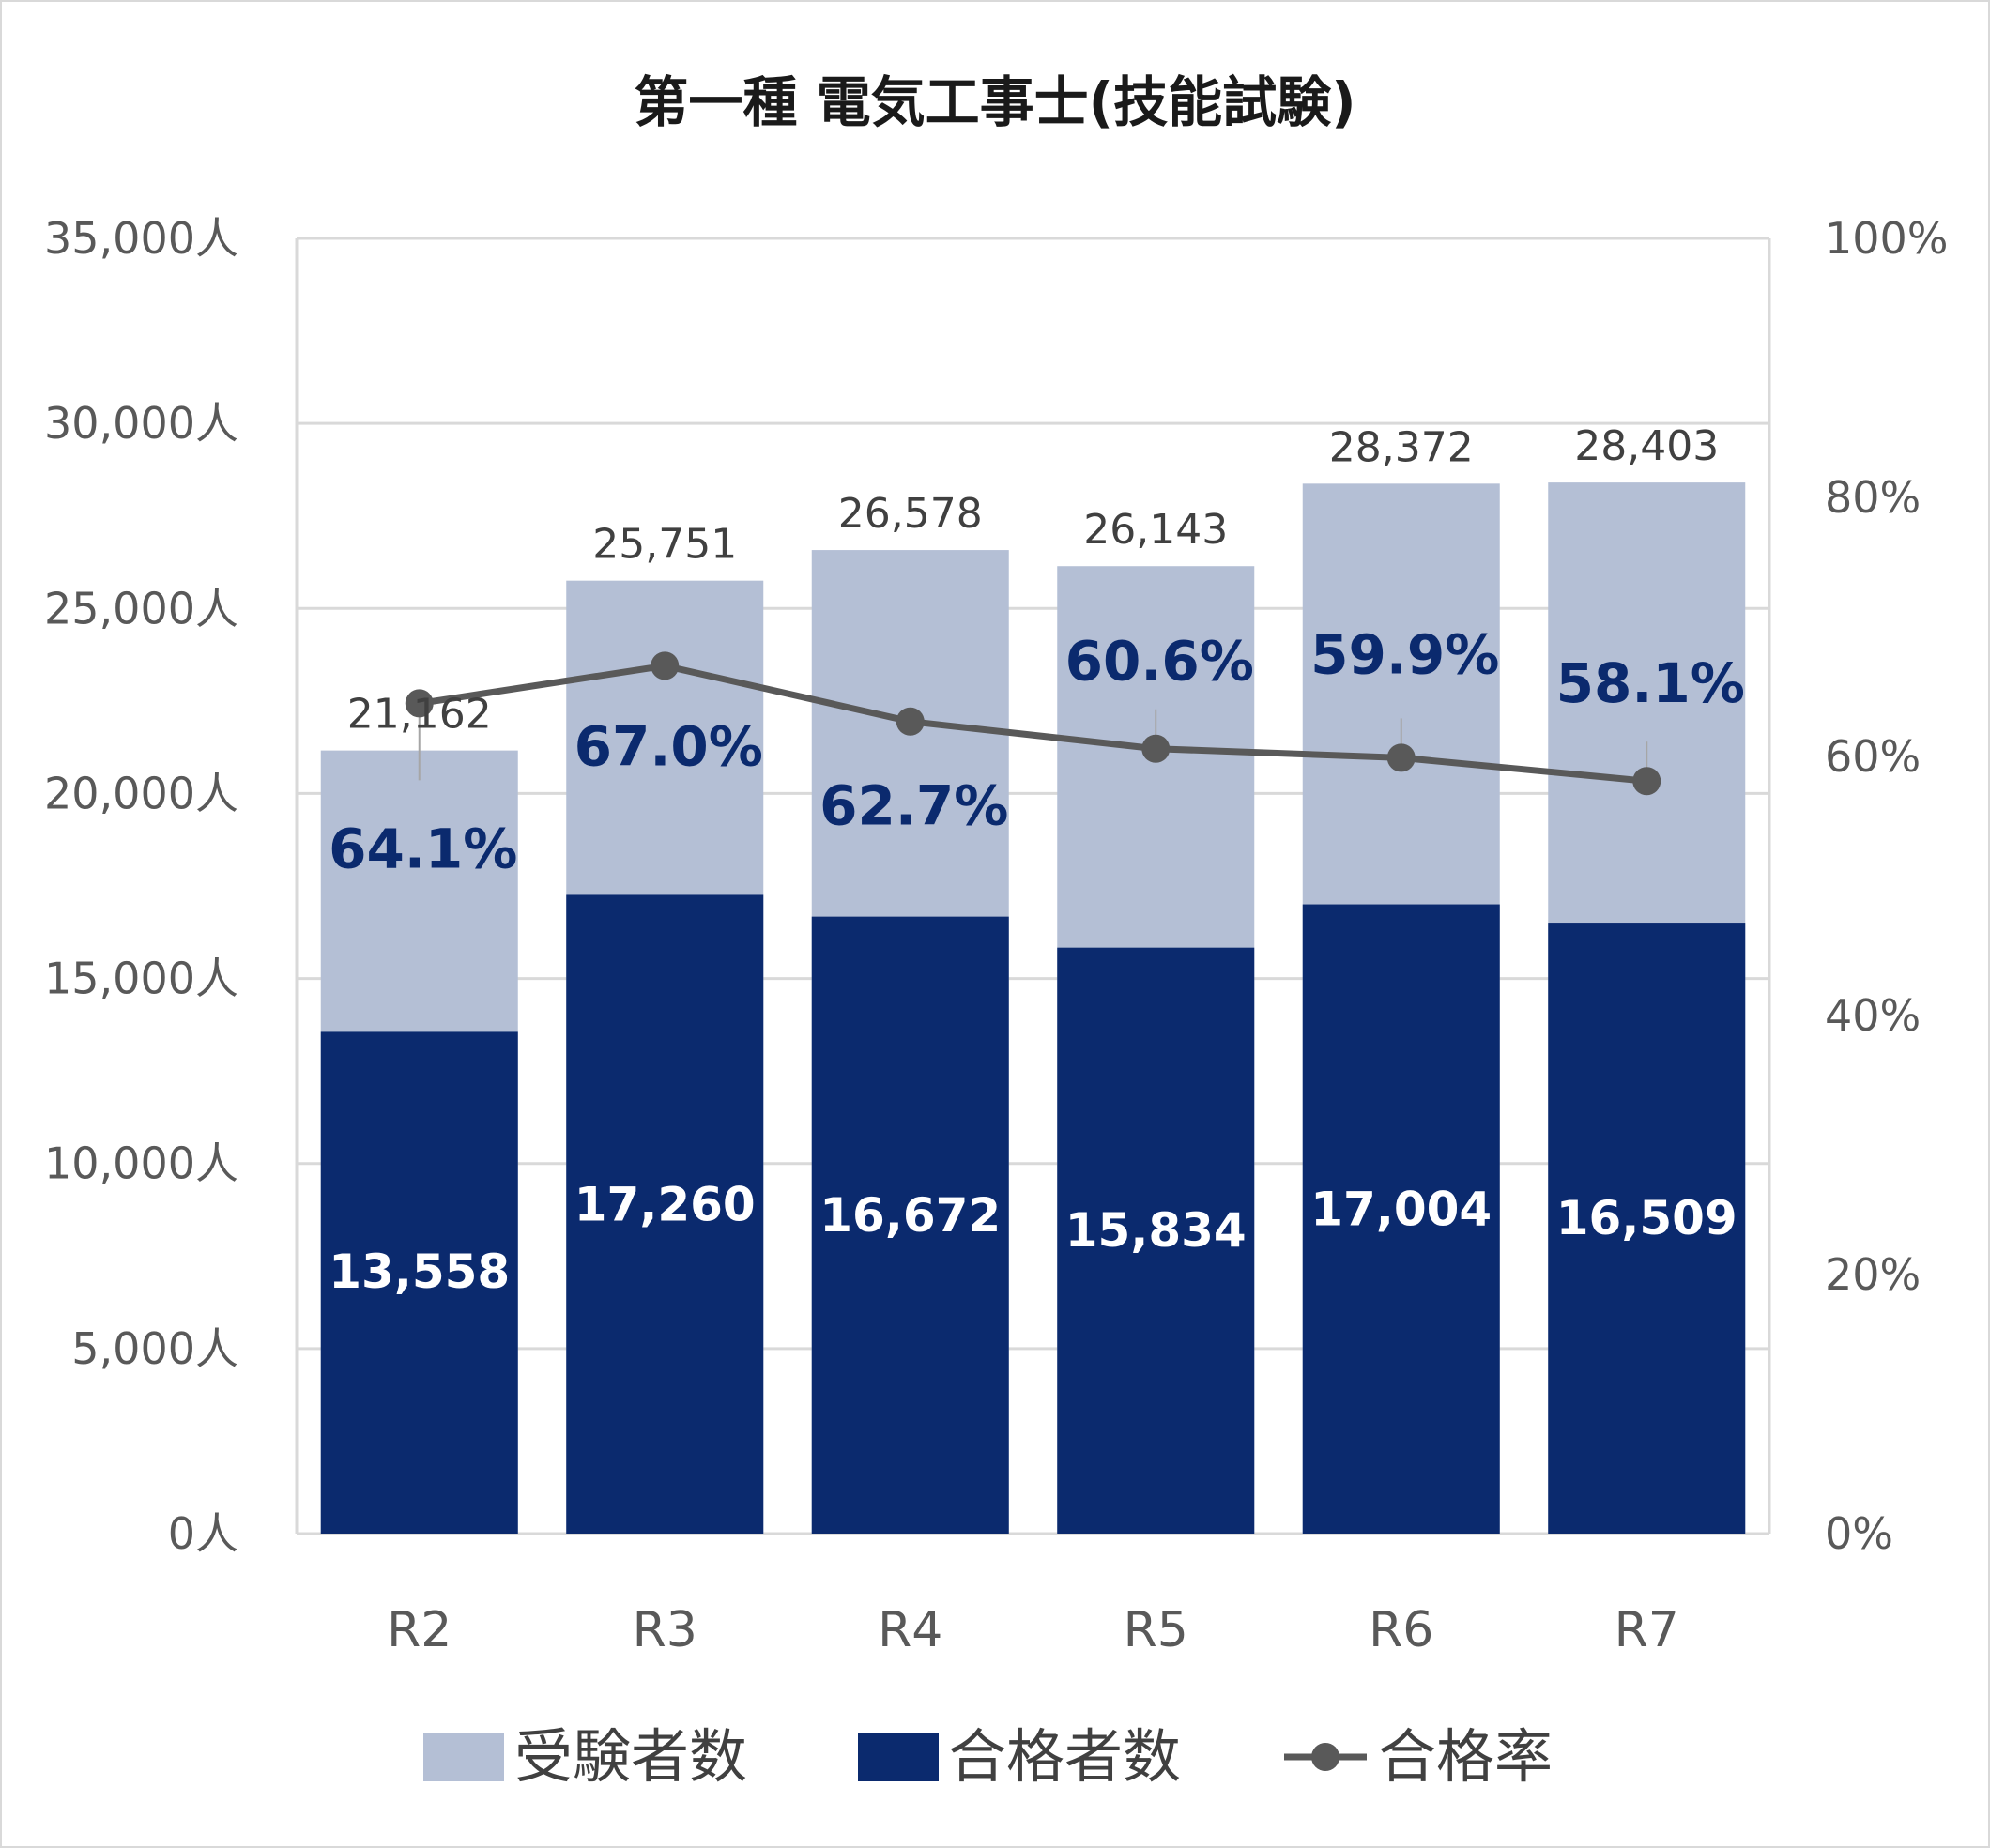 Image resolution: width=1990 pixels, height=1848 pixels. I want to click on rate-data-label: 64.1%, so click(423, 848).